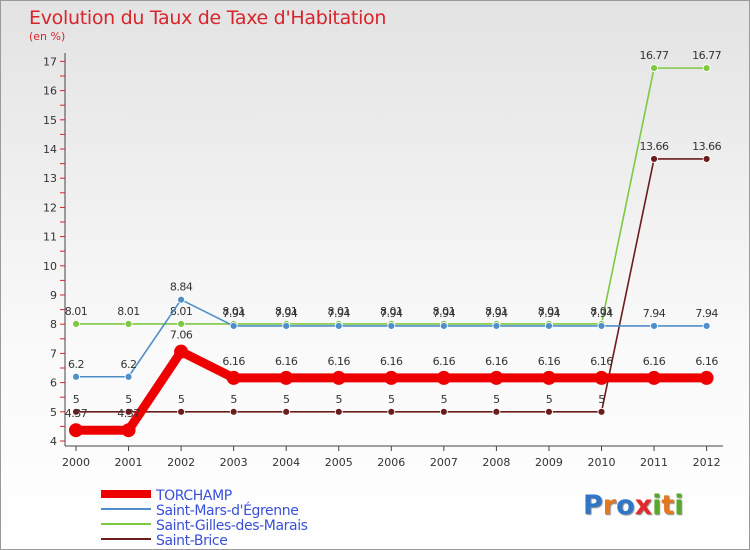  I want to click on logo-letter: o, so click(625, 505).